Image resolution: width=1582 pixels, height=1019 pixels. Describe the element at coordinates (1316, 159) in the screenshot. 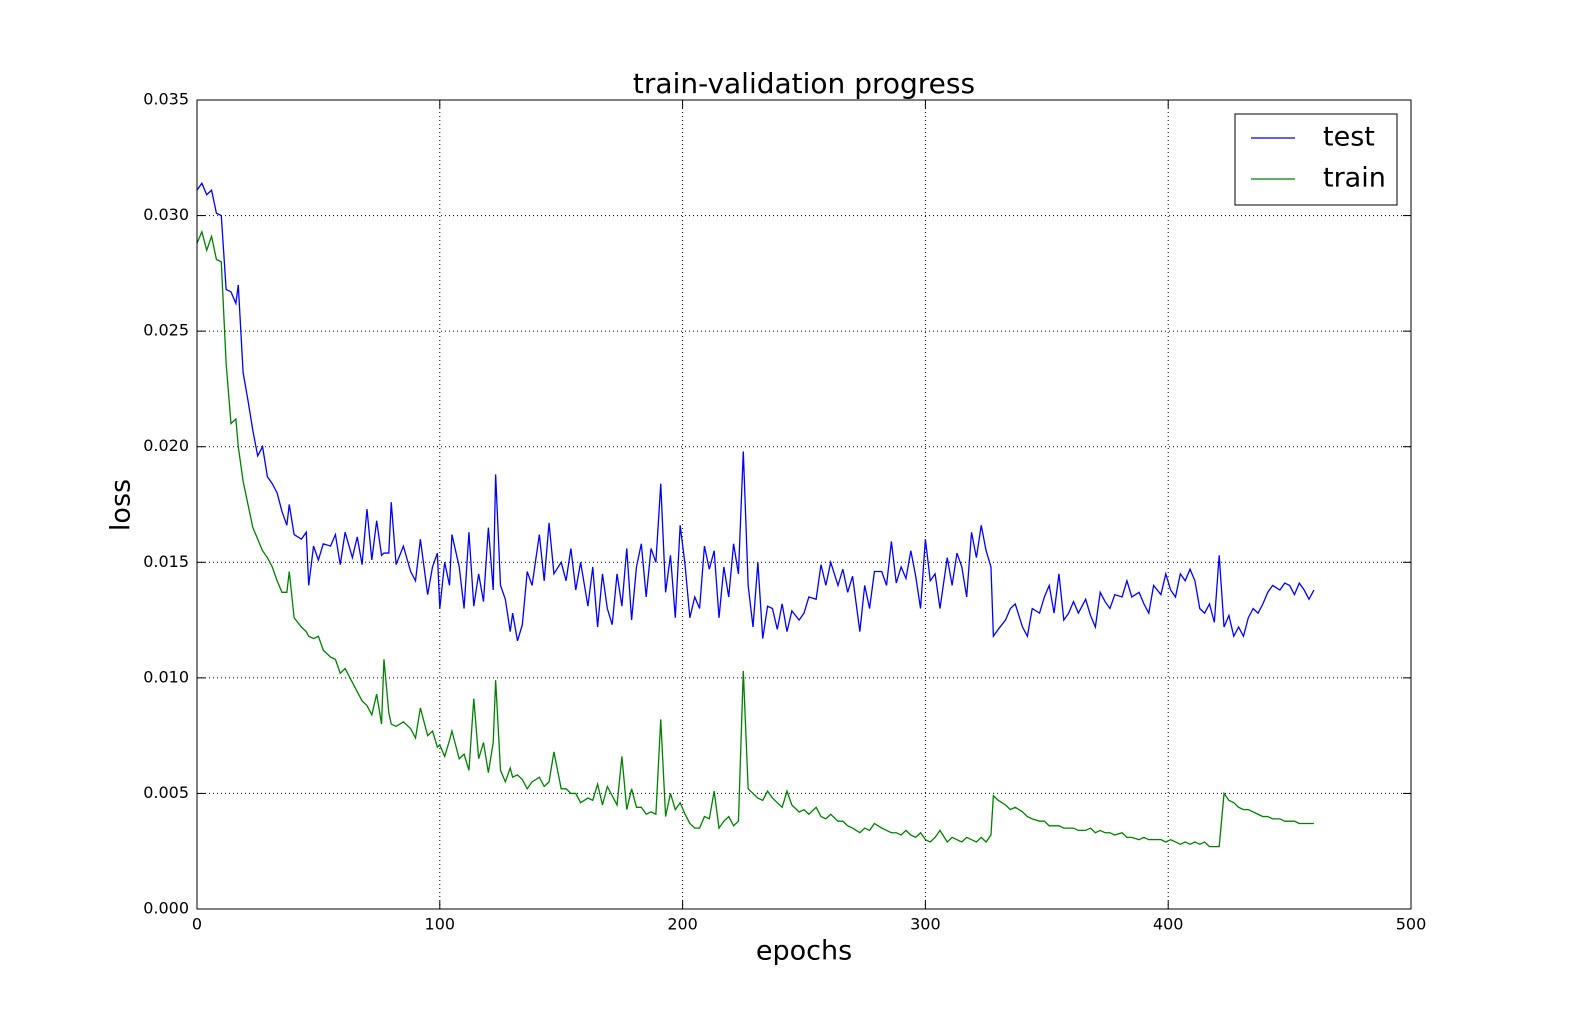

I see `legend-box` at that location.